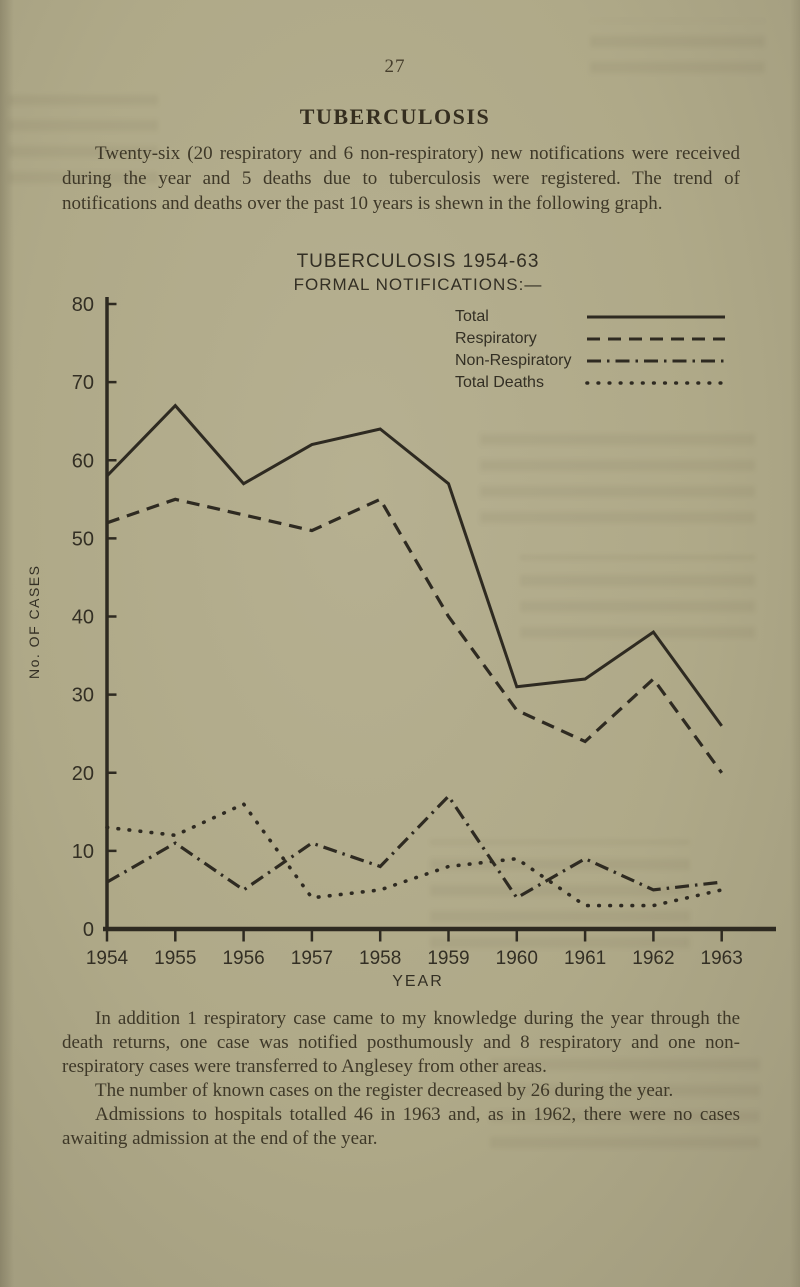 The image size is (800, 1287). What do you see at coordinates (496, 338) in the screenshot?
I see `legend-label-respiratory: Respiratory` at bounding box center [496, 338].